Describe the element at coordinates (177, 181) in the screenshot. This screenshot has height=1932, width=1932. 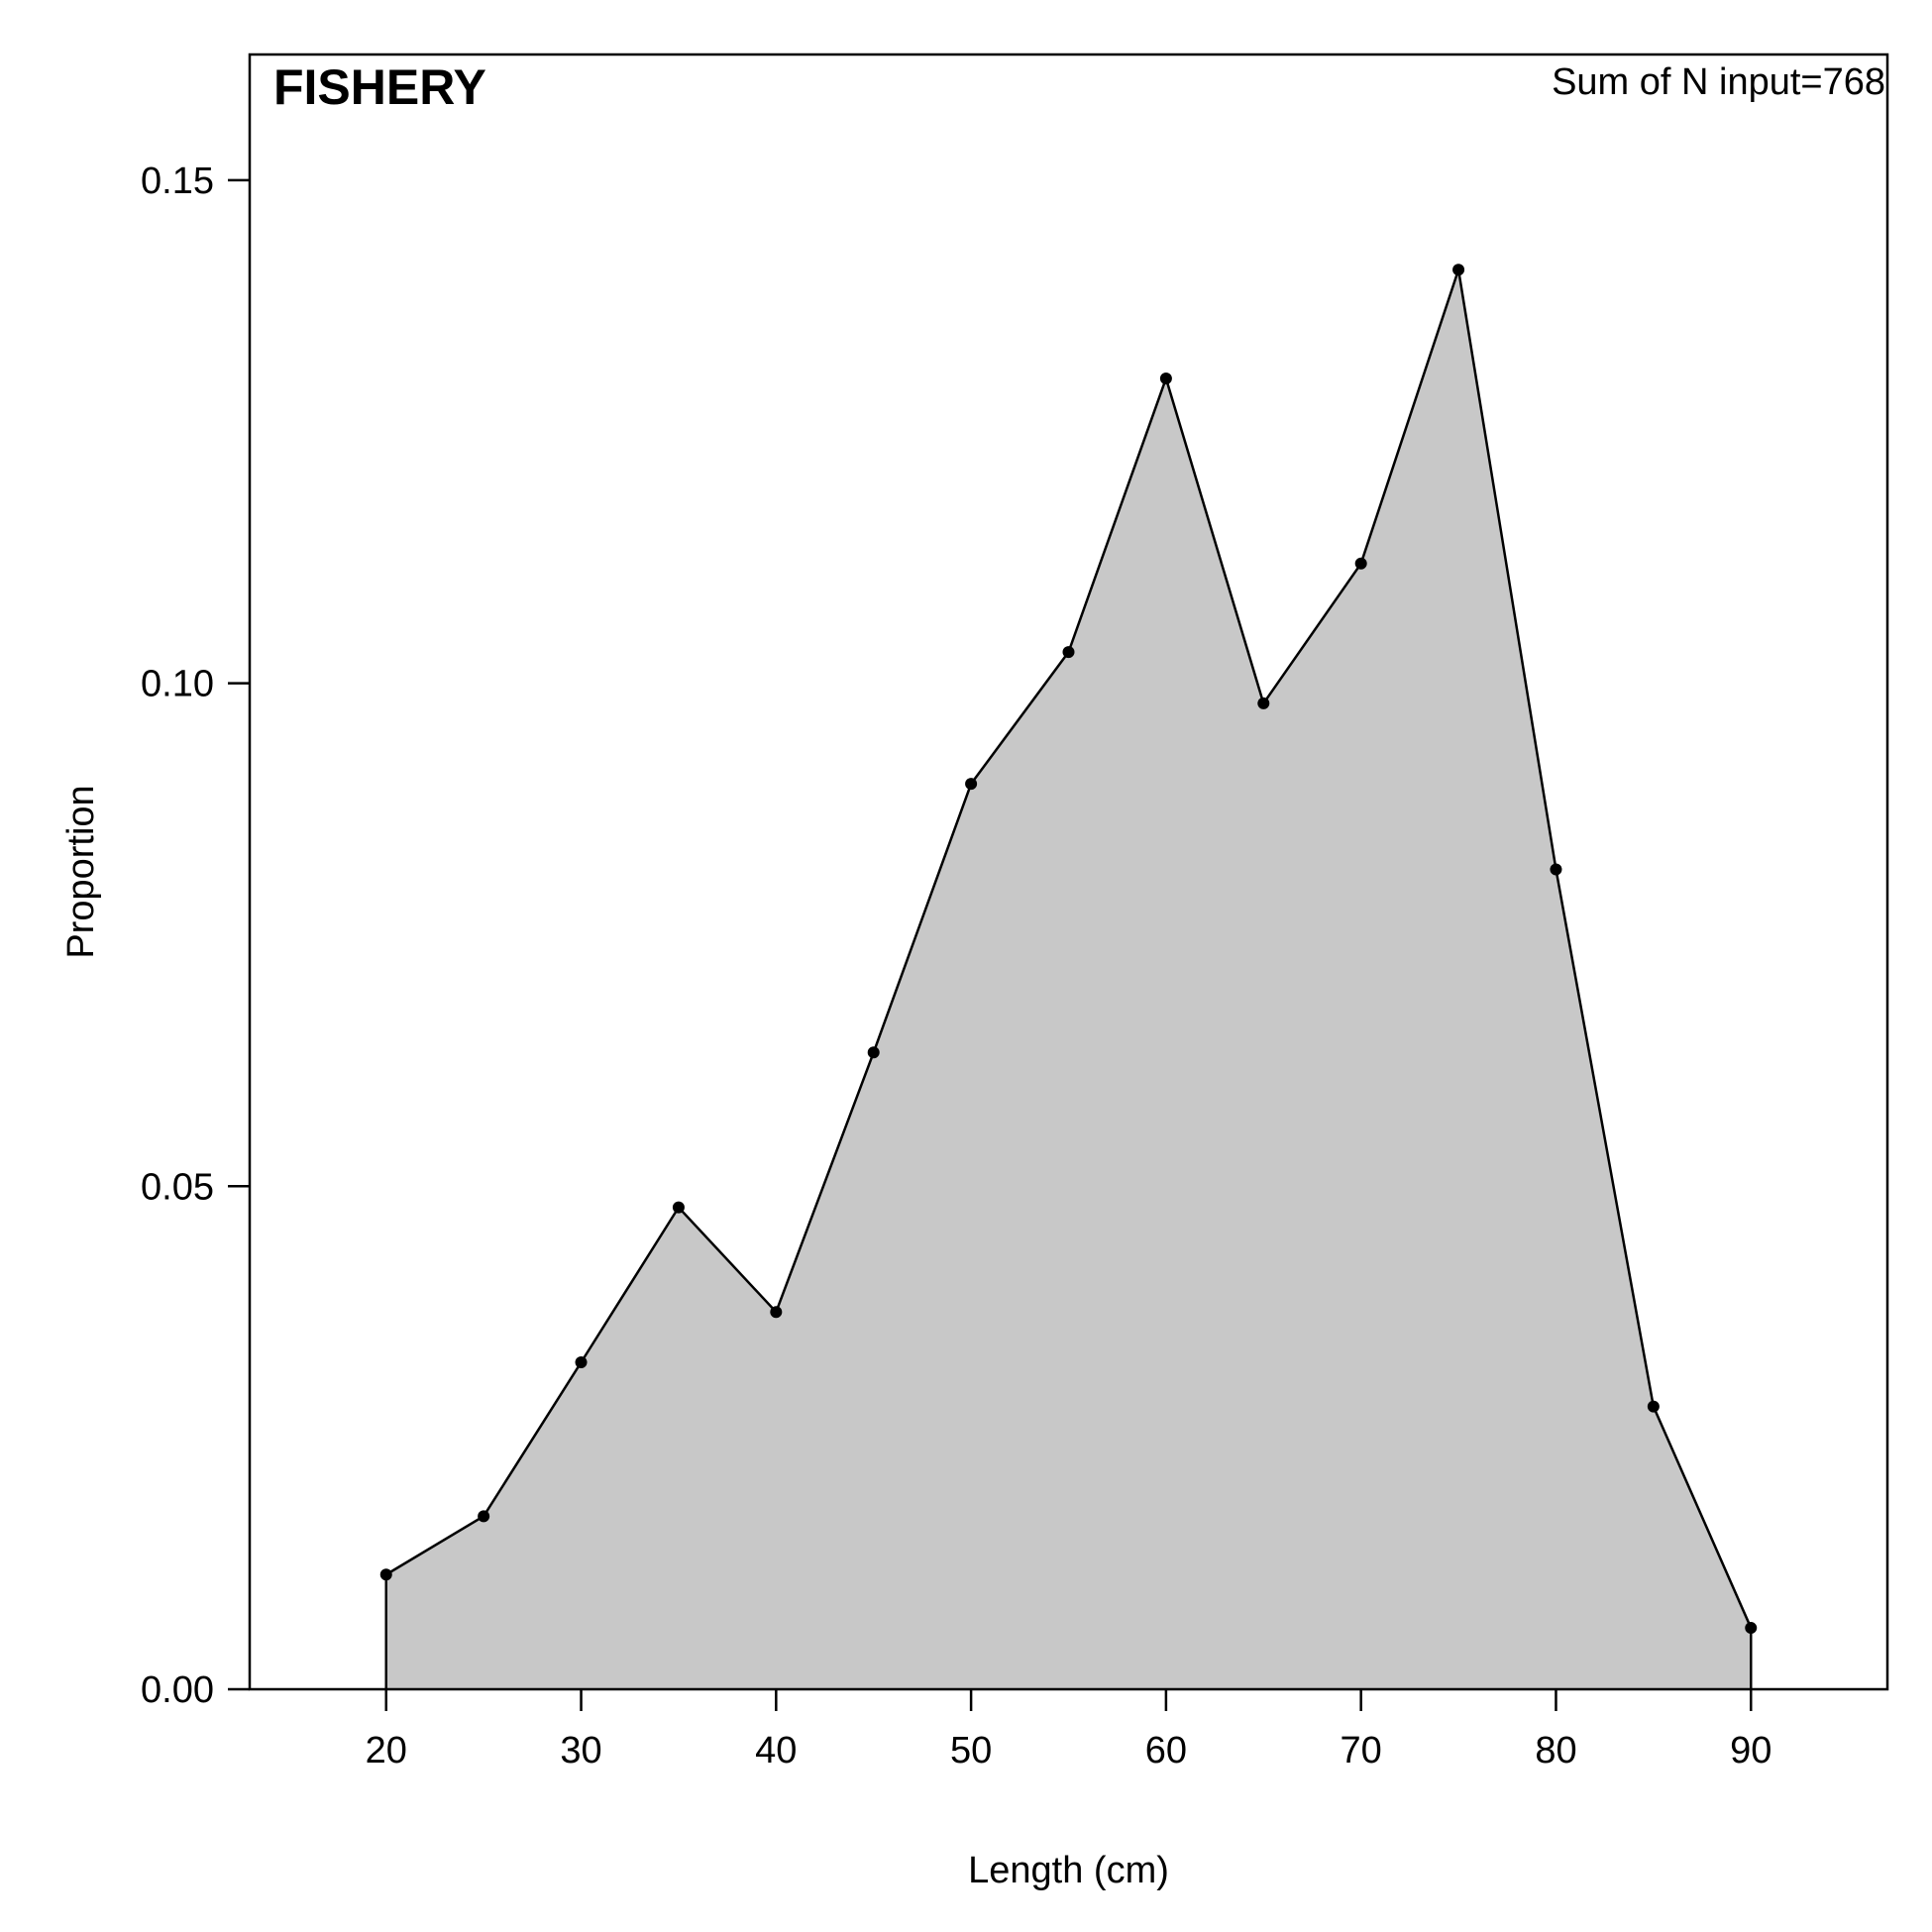
I see `y-tick-label: 0.15` at that location.